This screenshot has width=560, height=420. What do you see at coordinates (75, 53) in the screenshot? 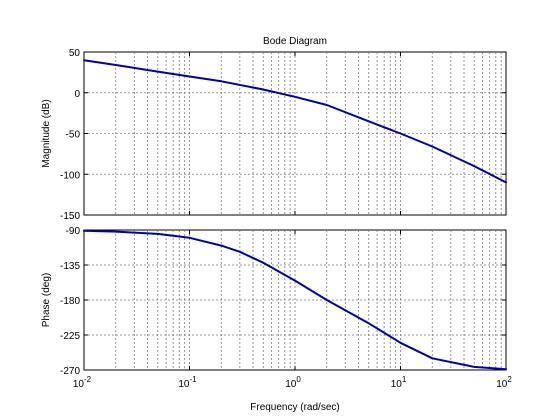
I see `magnitude-y-tick-label: 50` at bounding box center [75, 53].